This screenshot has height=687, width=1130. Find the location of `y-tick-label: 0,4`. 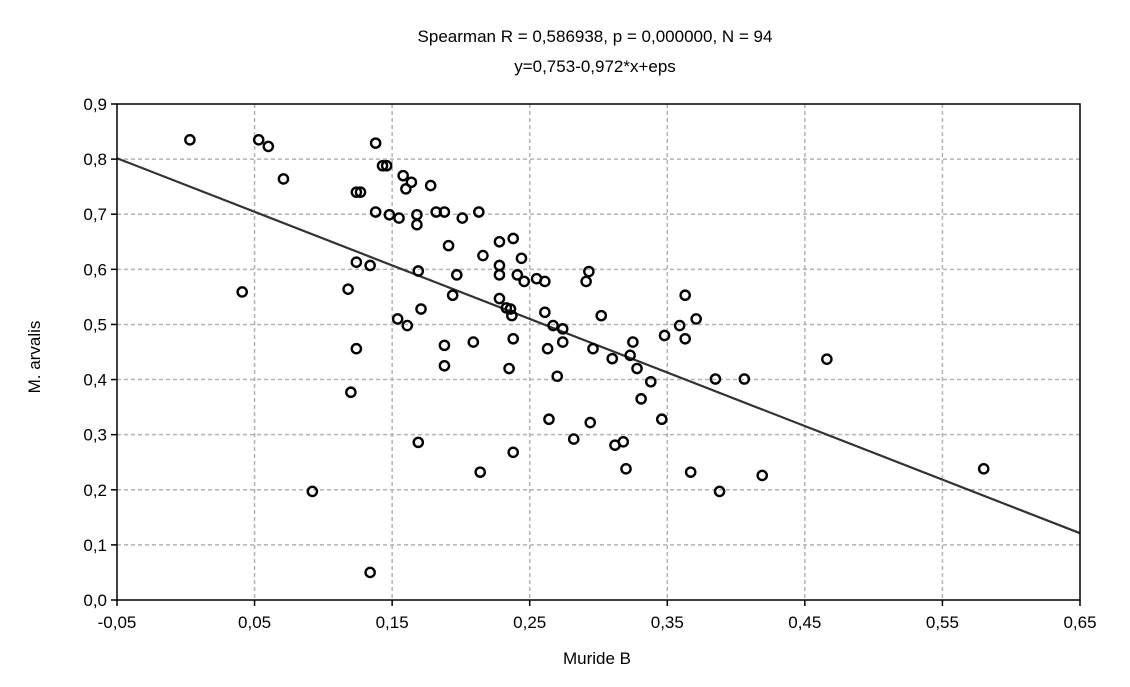

y-tick-label: 0,4 is located at coordinates (95, 380).